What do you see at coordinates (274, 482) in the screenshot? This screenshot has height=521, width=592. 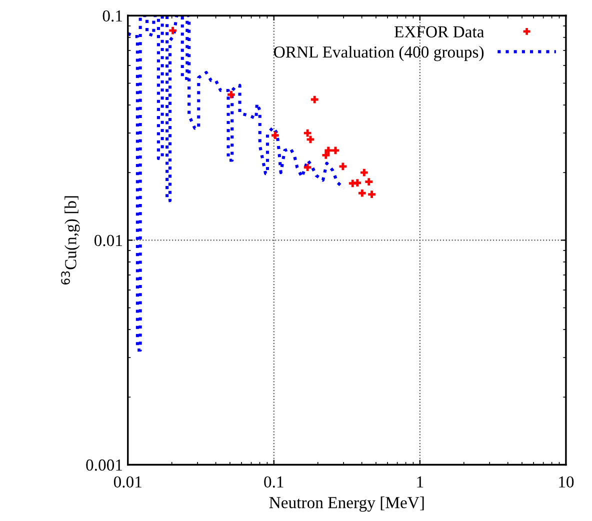 I see `x-tick-label: 0.1` at bounding box center [274, 482].